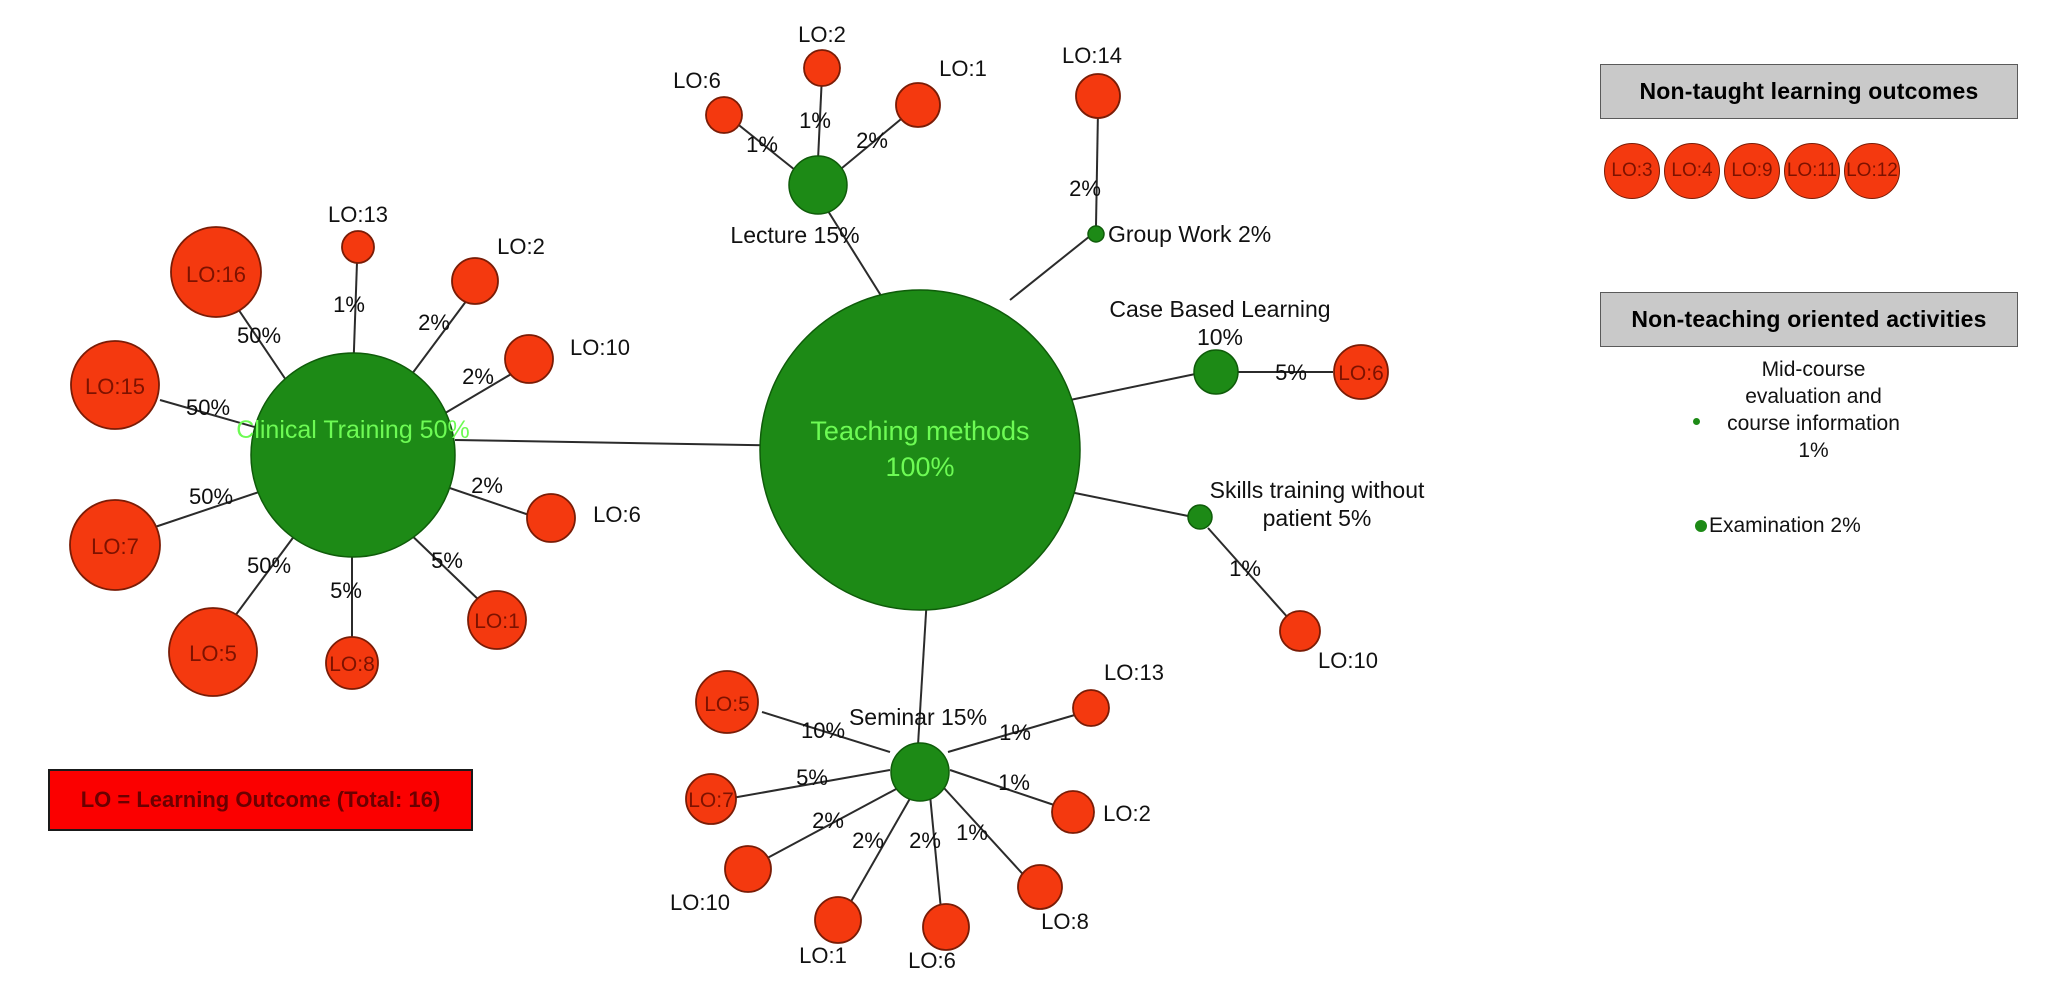 The height and width of the screenshot is (1001, 2059). I want to click on activity-label-midcourse-l4: 1%, so click(1813, 450).